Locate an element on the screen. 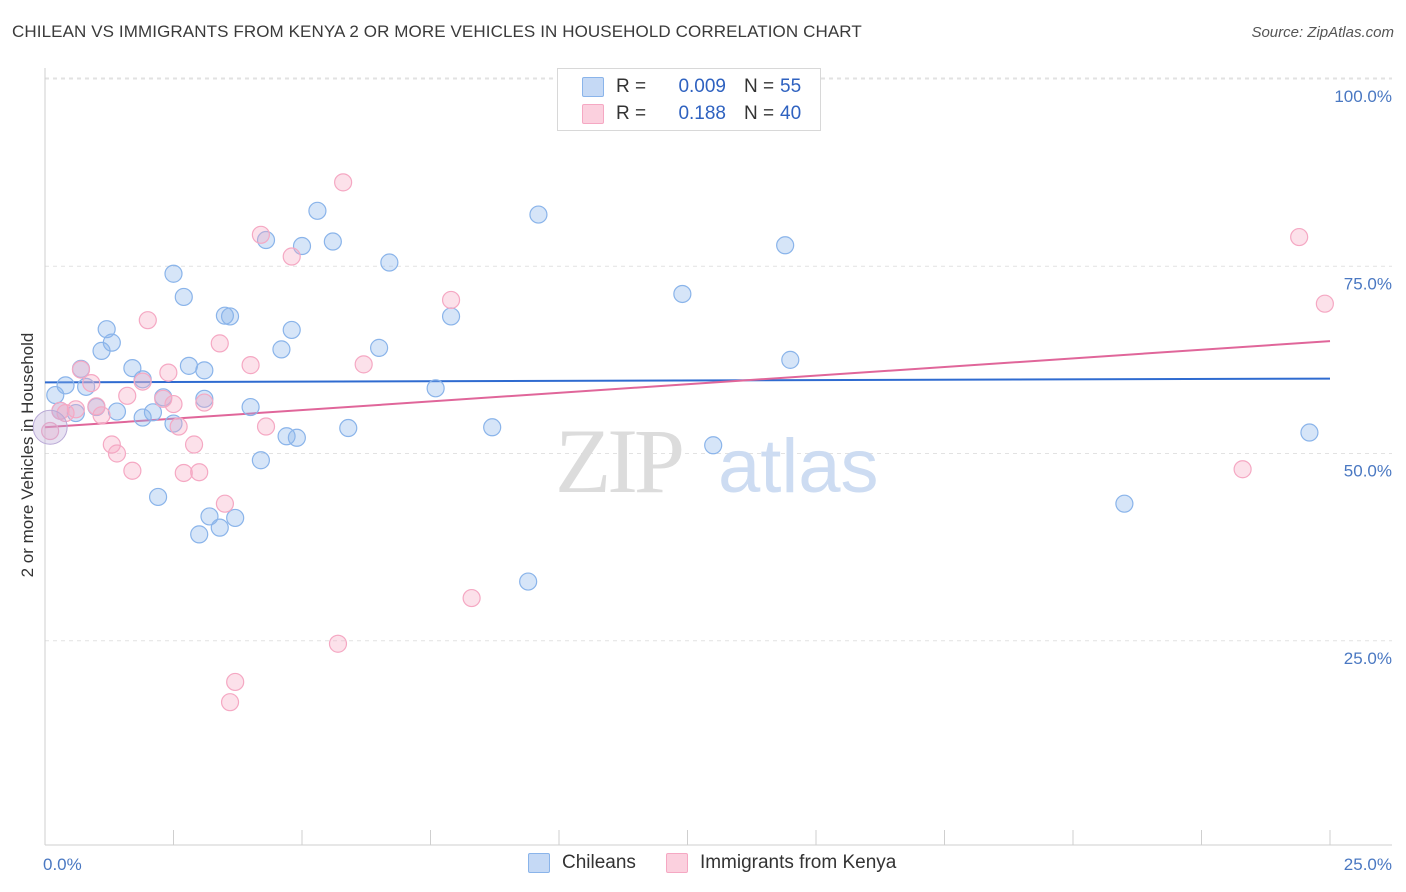 The image size is (1406, 892). correlation-legend: R = 0.009 N = 55 R = 0.188 N = 40 is located at coordinates (689, 99).